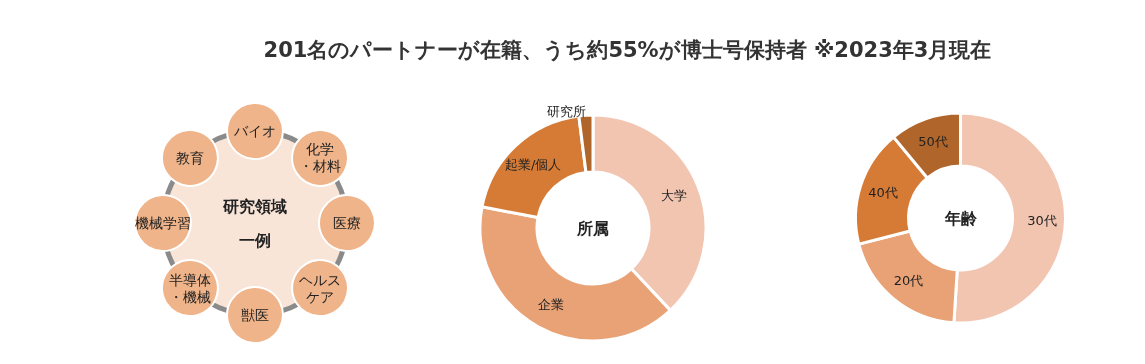  I want to click on text: 研究領域一例, so click(254, 223).